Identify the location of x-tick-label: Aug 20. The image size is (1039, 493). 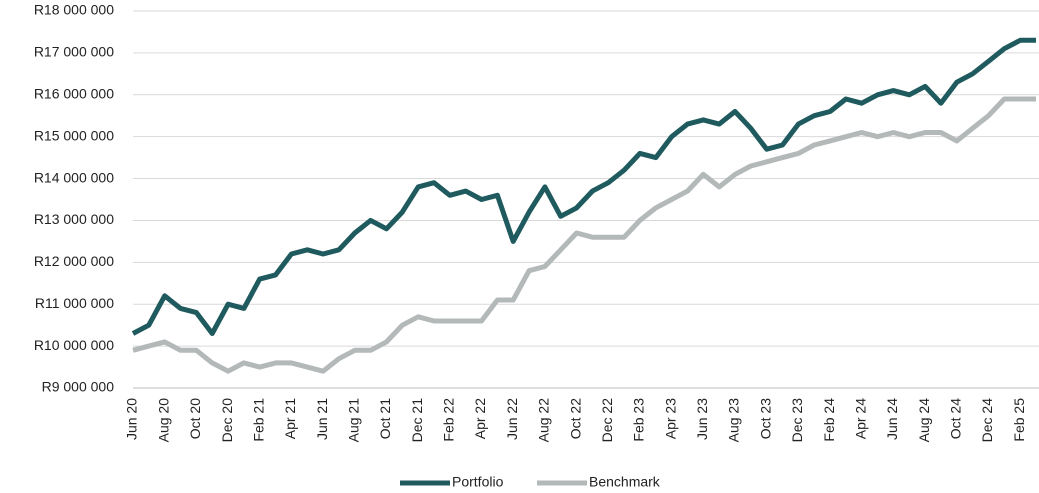
(163, 420).